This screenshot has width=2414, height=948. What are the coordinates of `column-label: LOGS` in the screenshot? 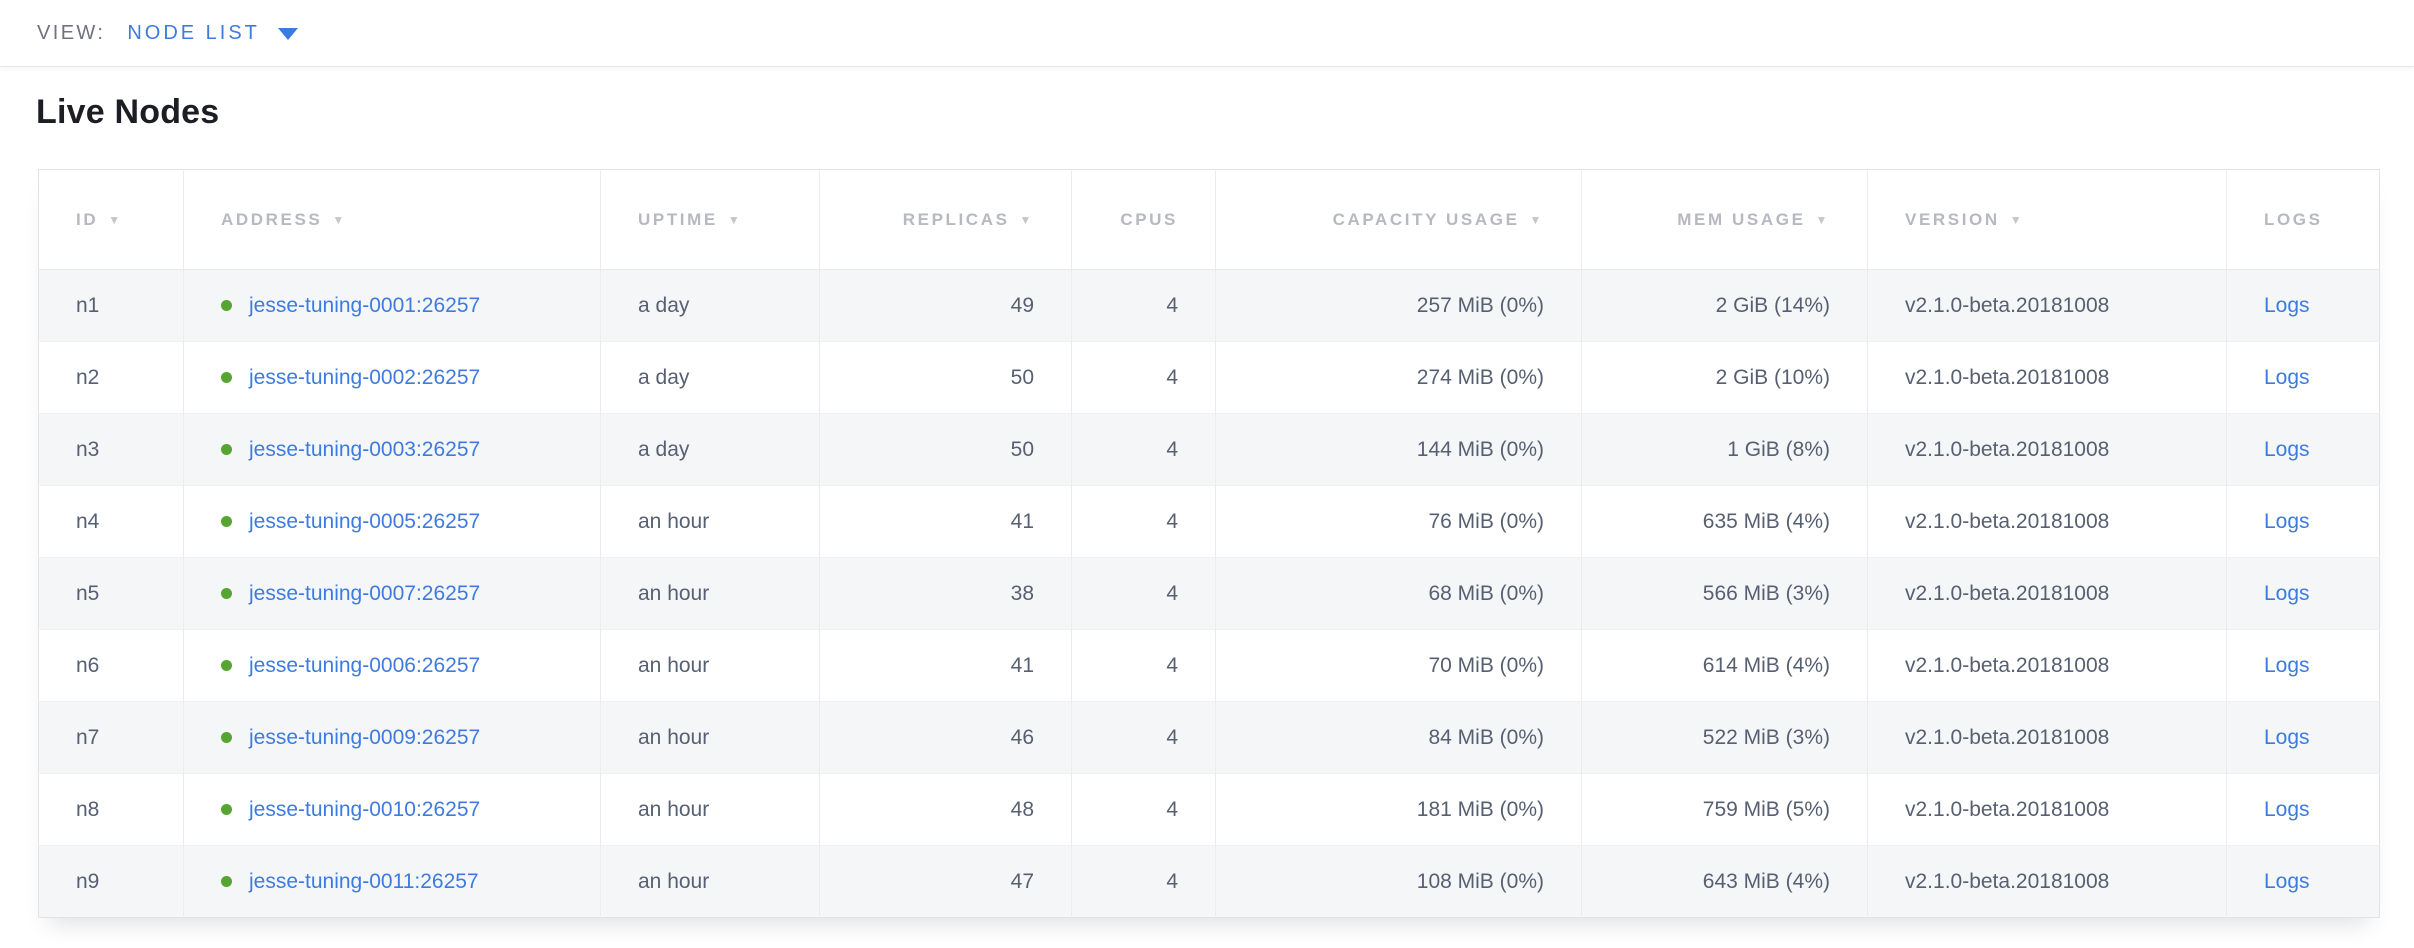 It's located at (2293, 219).